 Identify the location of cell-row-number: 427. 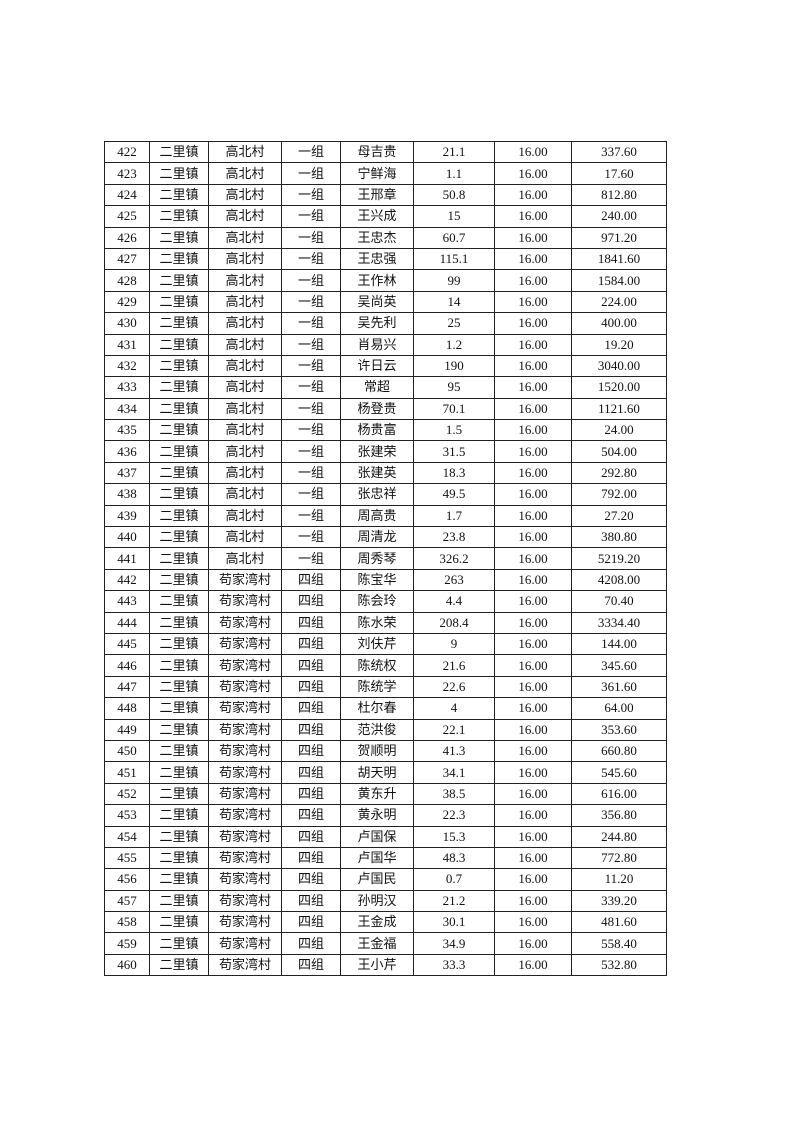
(127, 259).